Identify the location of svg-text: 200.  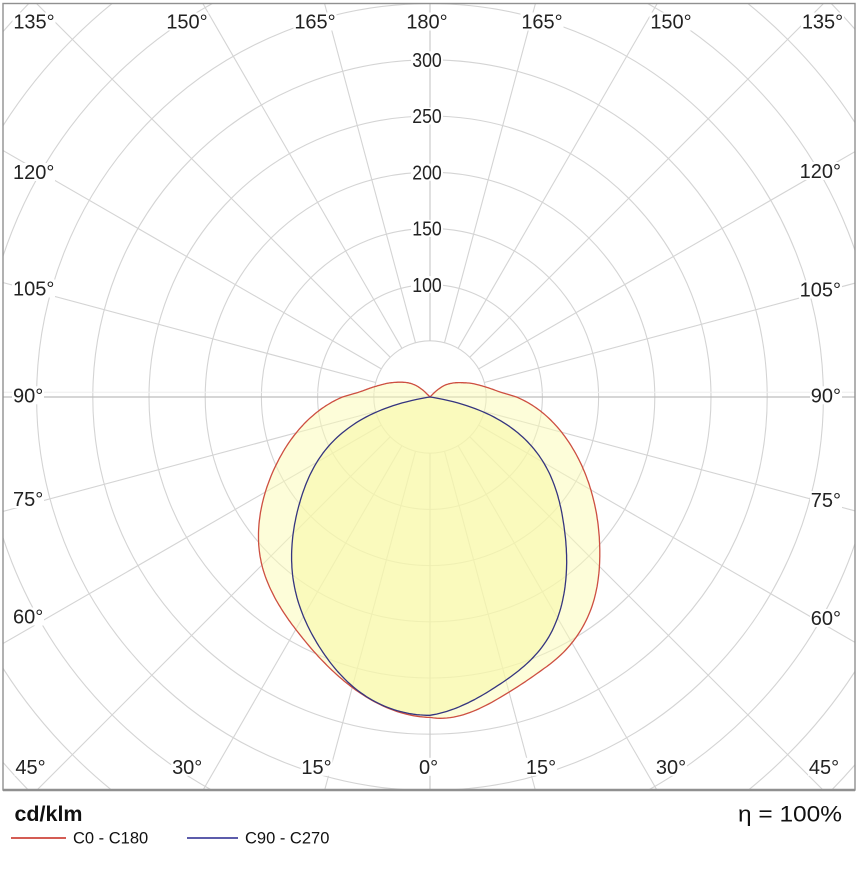
(427, 173).